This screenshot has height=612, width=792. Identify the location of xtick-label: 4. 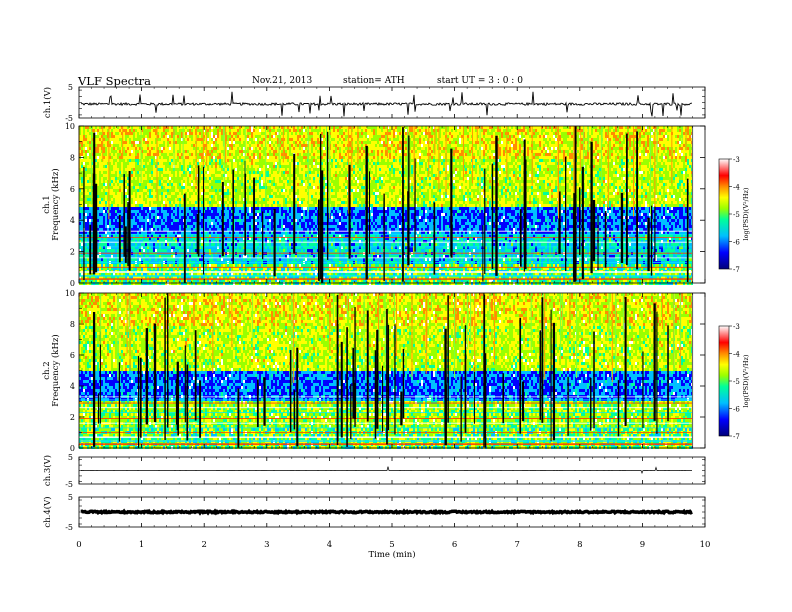
(329, 545).